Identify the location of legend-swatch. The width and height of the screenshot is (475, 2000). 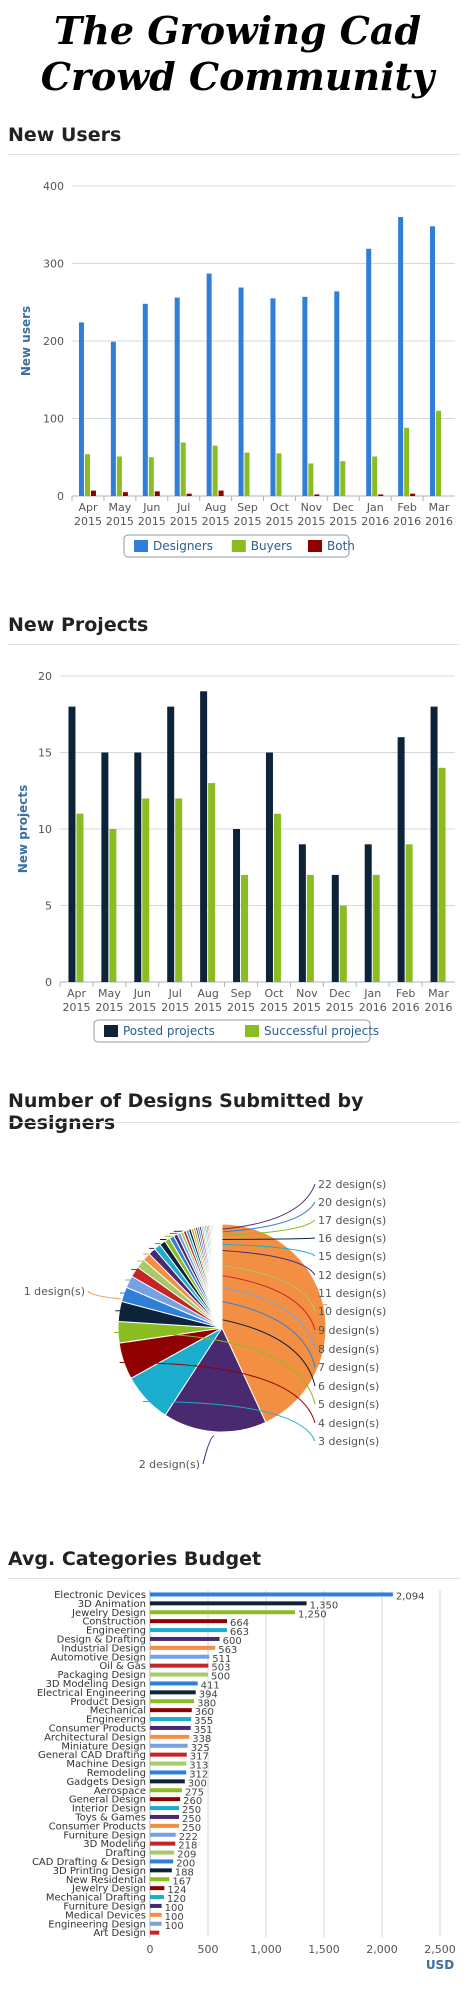
(238, 546).